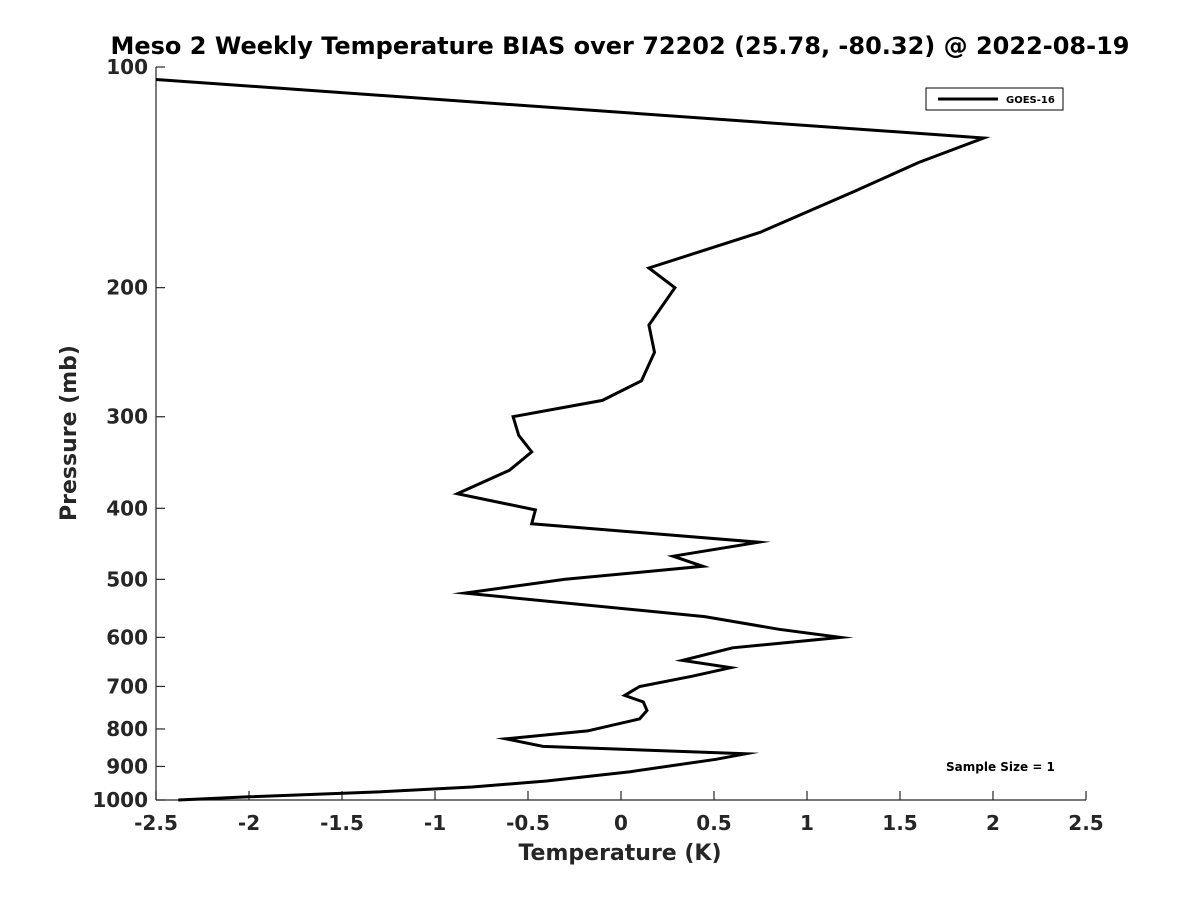  What do you see at coordinates (127, 686) in the screenshot?
I see `y-tick-label: 700` at bounding box center [127, 686].